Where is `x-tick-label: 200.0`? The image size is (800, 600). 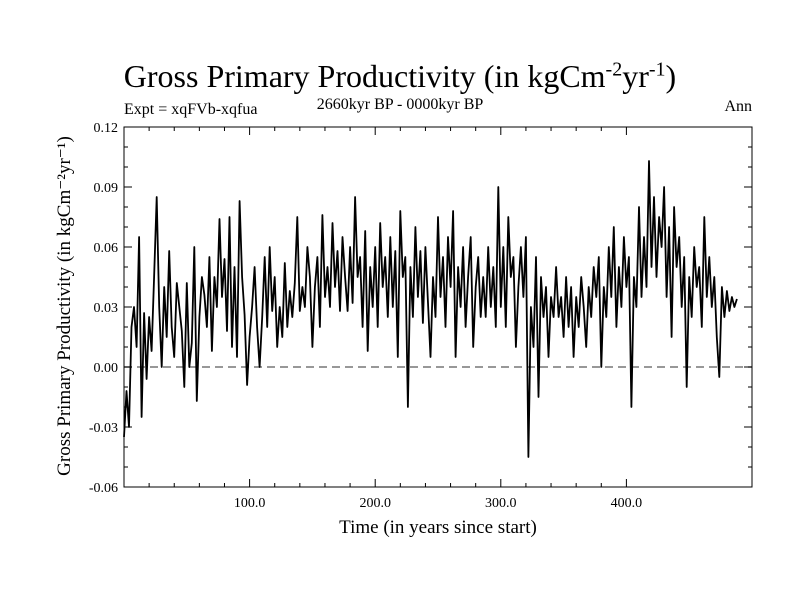
x-tick-label: 200.0 is located at coordinates (375, 503).